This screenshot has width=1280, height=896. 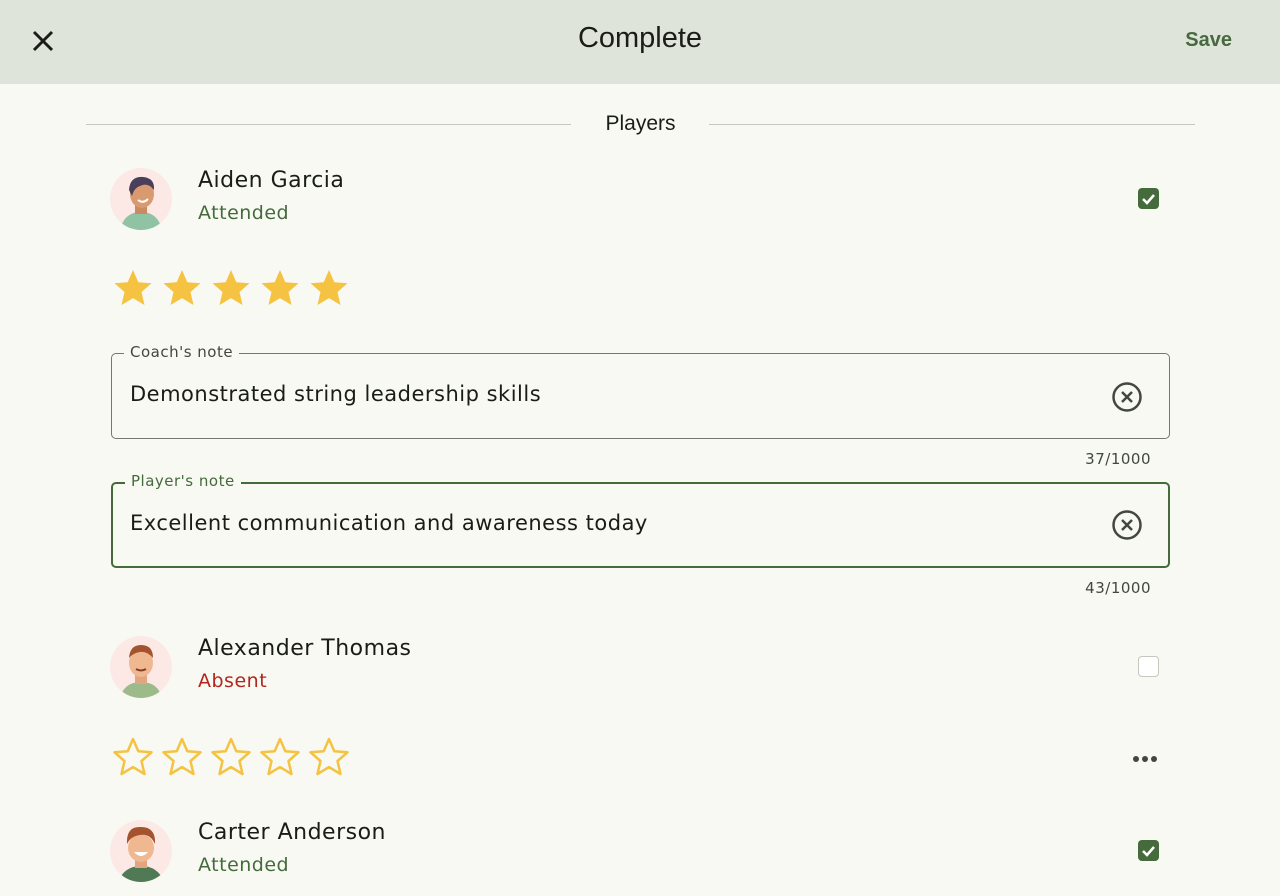 What do you see at coordinates (640, 38) in the screenshot?
I see `page-title: Complete` at bounding box center [640, 38].